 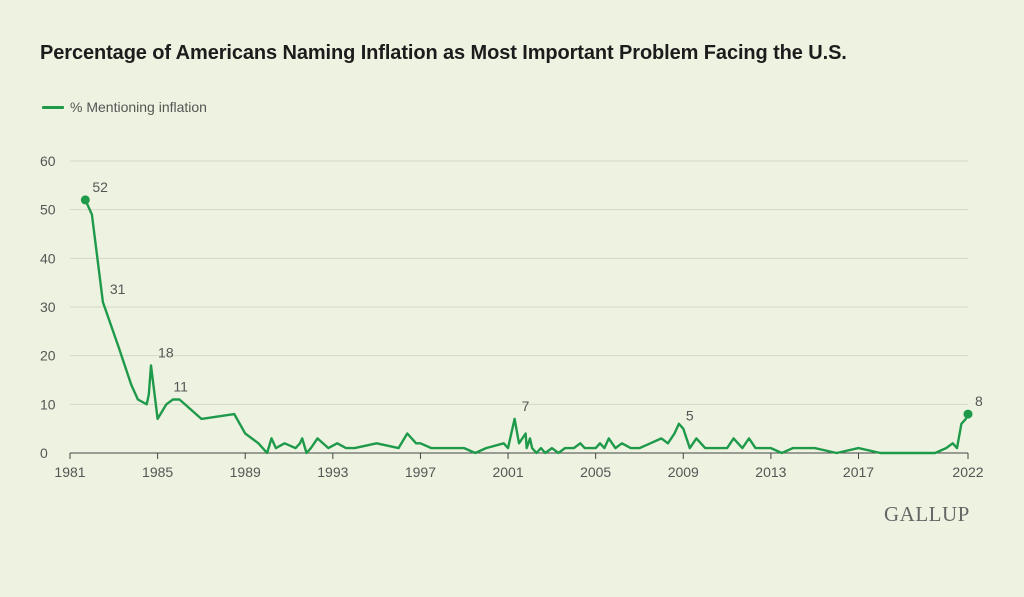 What do you see at coordinates (48, 258) in the screenshot?
I see `y-tick-label: 40` at bounding box center [48, 258].